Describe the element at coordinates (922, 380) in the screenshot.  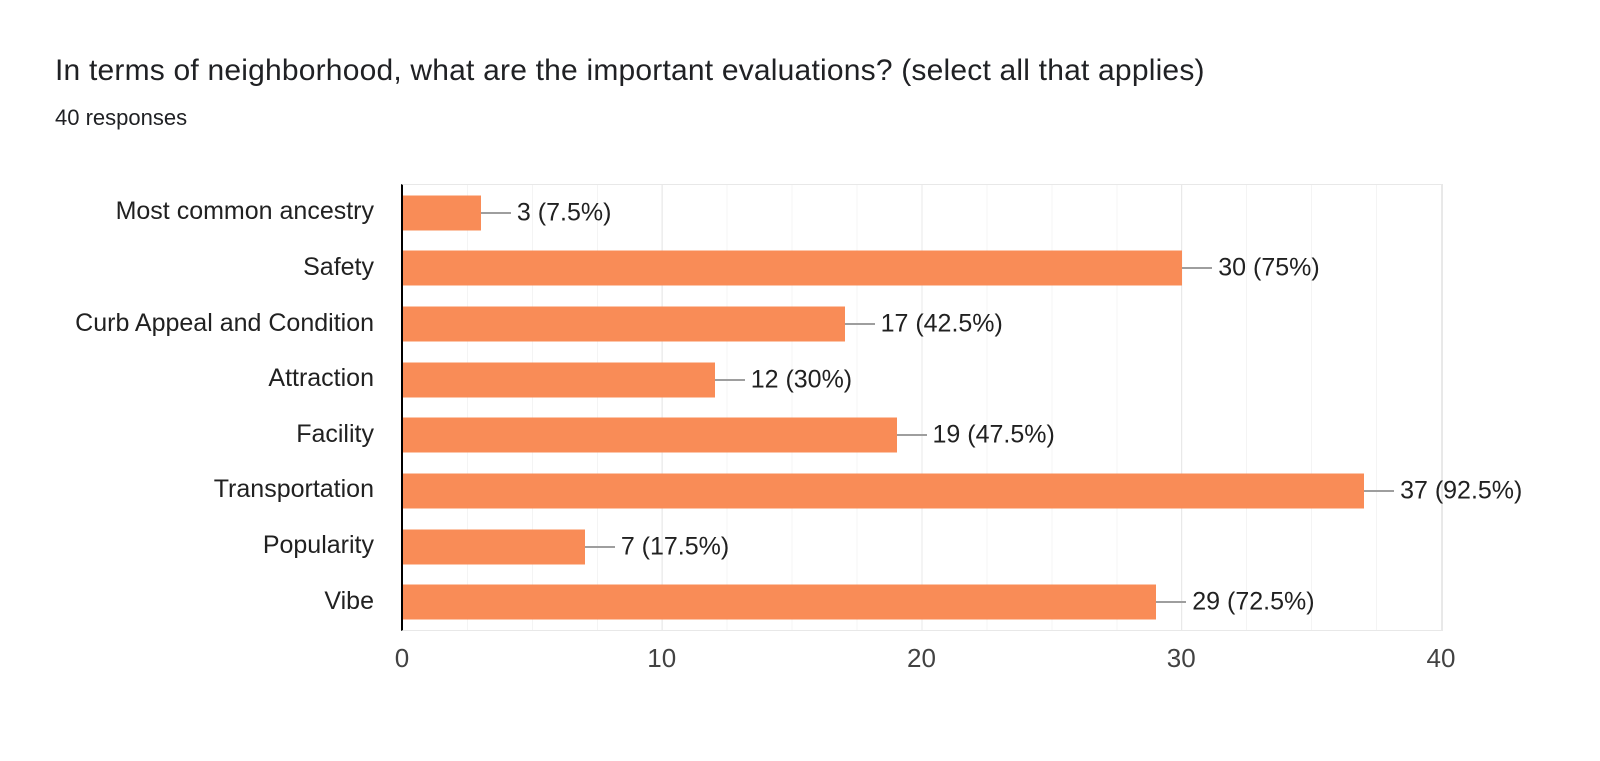
I see `bar-row: 12 (30%)` at that location.